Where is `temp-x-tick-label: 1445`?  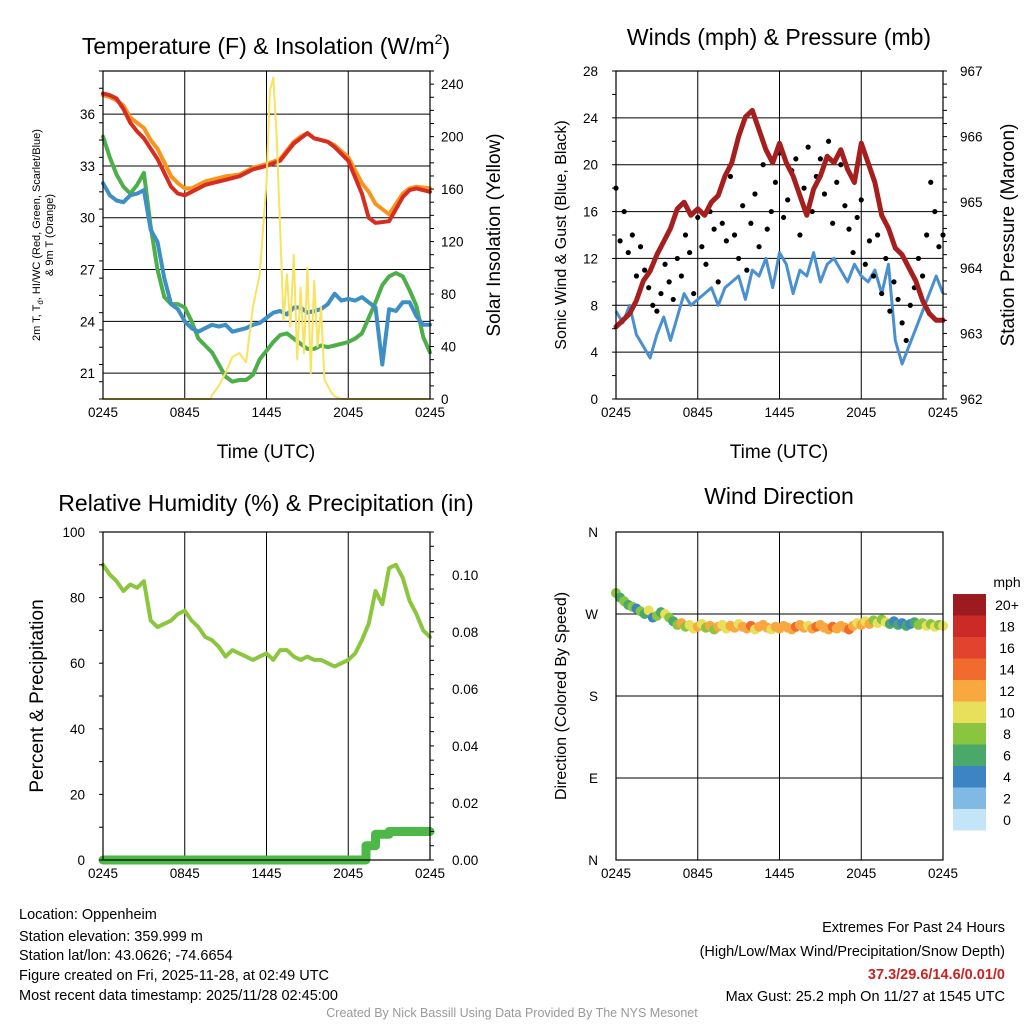 temp-x-tick-label: 1445 is located at coordinates (266, 412).